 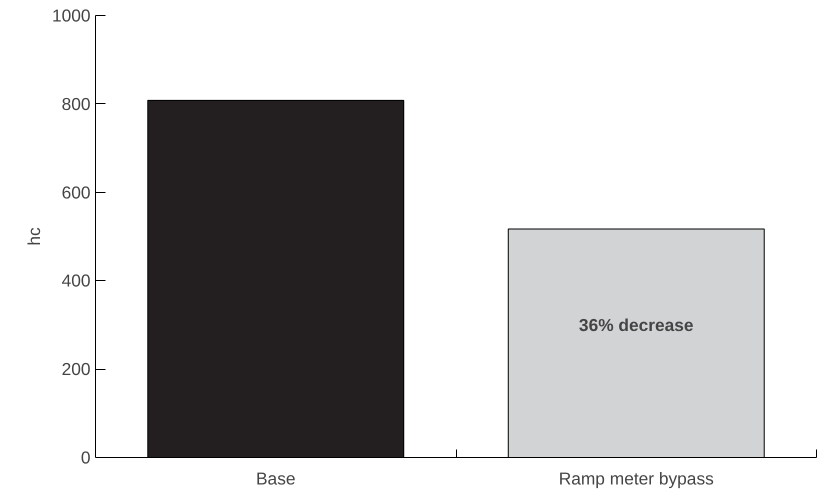 What do you see at coordinates (276, 478) in the screenshot?
I see `x-tick-label: Base` at bounding box center [276, 478].